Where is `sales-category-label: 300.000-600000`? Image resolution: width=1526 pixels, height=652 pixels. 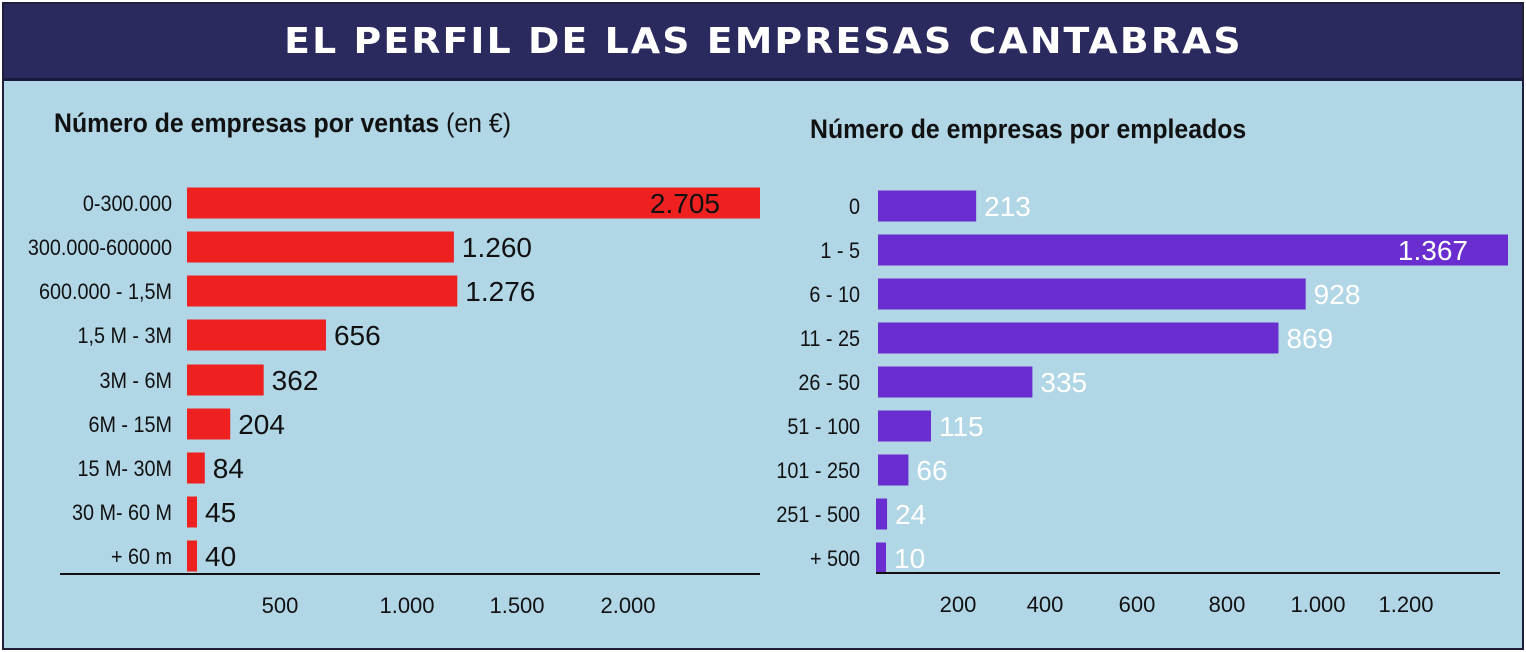 sales-category-label: 300.000-600000 is located at coordinates (100, 248).